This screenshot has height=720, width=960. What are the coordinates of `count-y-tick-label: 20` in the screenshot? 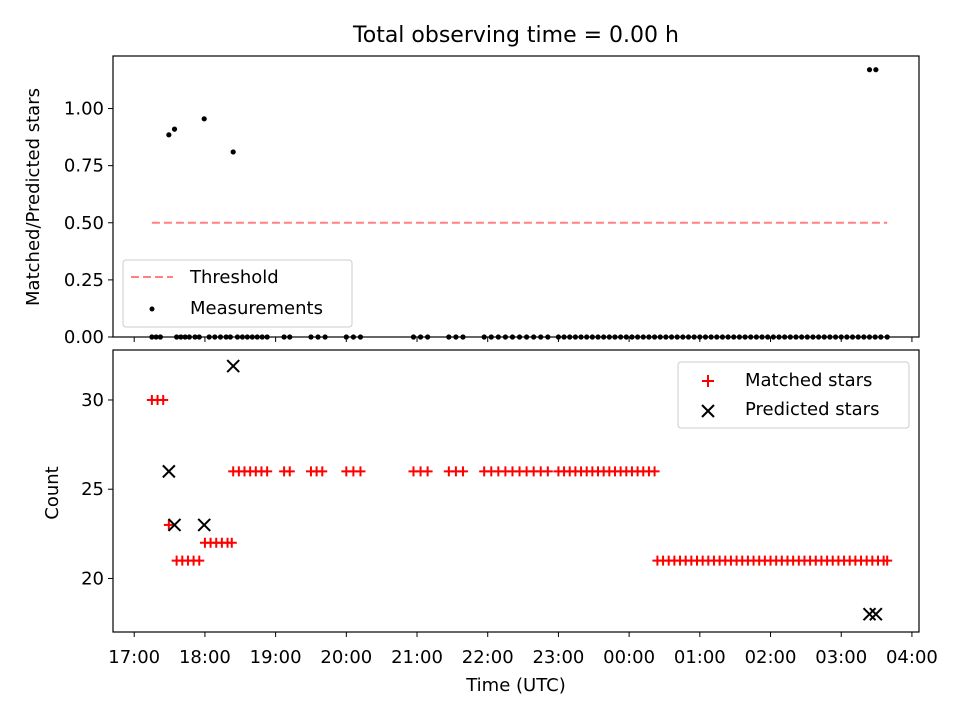 It's located at (92, 578).